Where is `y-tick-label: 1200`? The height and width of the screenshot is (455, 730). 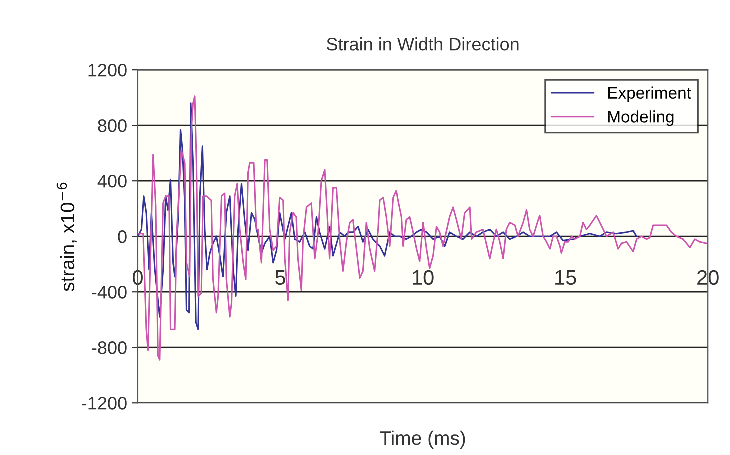
y-tick-label: 1200 is located at coordinates (107, 70).